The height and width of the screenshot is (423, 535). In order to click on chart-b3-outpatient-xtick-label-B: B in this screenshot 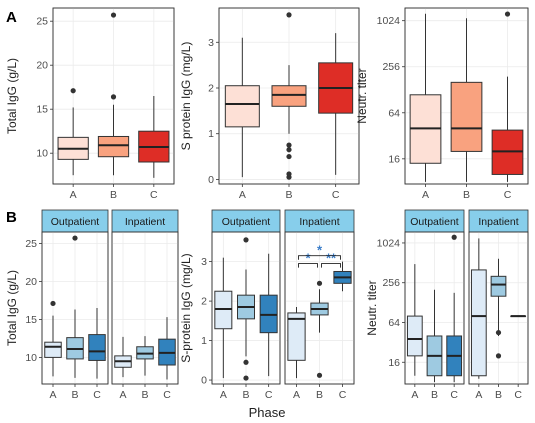, I will do `click(434, 395)`.